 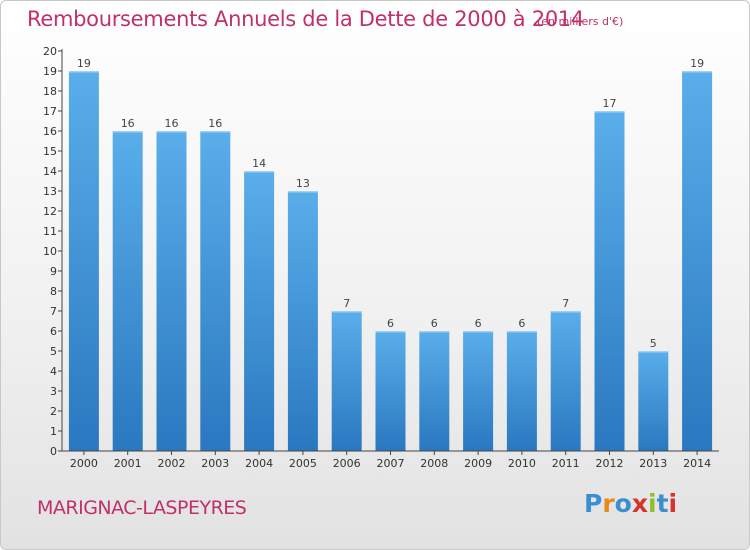 I want to click on y-tick-label: 12, so click(x=50, y=211).